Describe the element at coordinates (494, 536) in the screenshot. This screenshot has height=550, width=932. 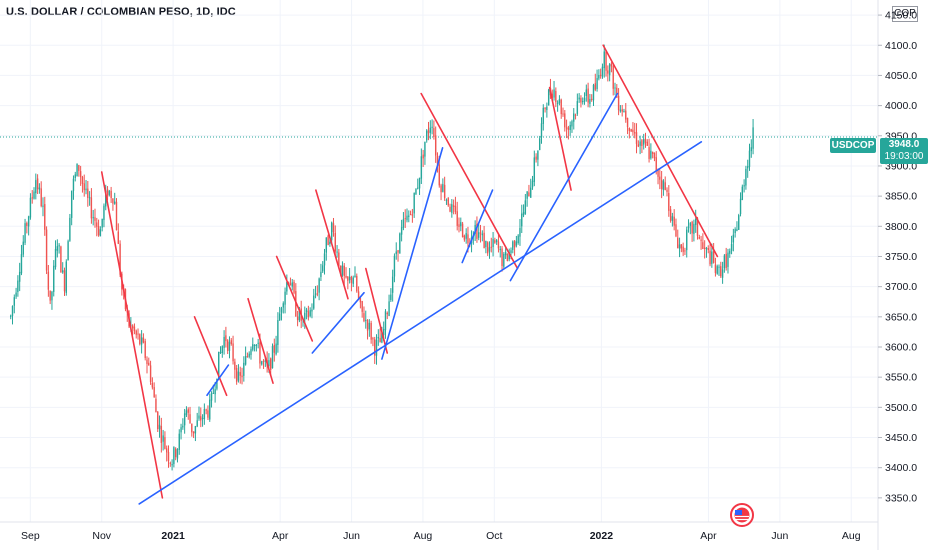
I see `x-tick-label: Oct` at that location.